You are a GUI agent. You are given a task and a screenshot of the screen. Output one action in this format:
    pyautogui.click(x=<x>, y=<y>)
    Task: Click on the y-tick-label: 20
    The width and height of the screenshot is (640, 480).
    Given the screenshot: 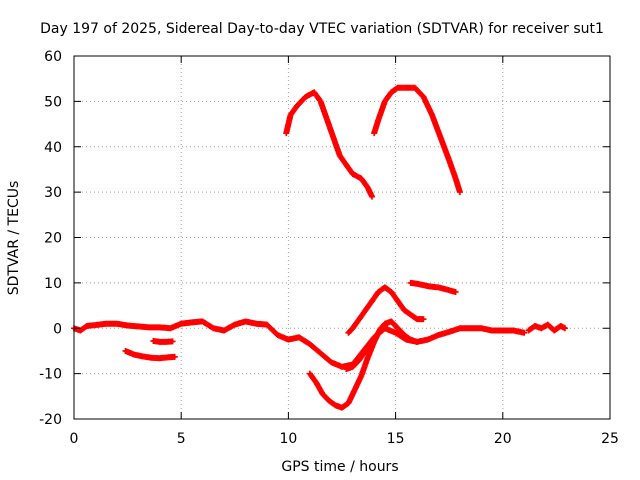 What is the action you would take?
    pyautogui.click(x=53, y=239)
    